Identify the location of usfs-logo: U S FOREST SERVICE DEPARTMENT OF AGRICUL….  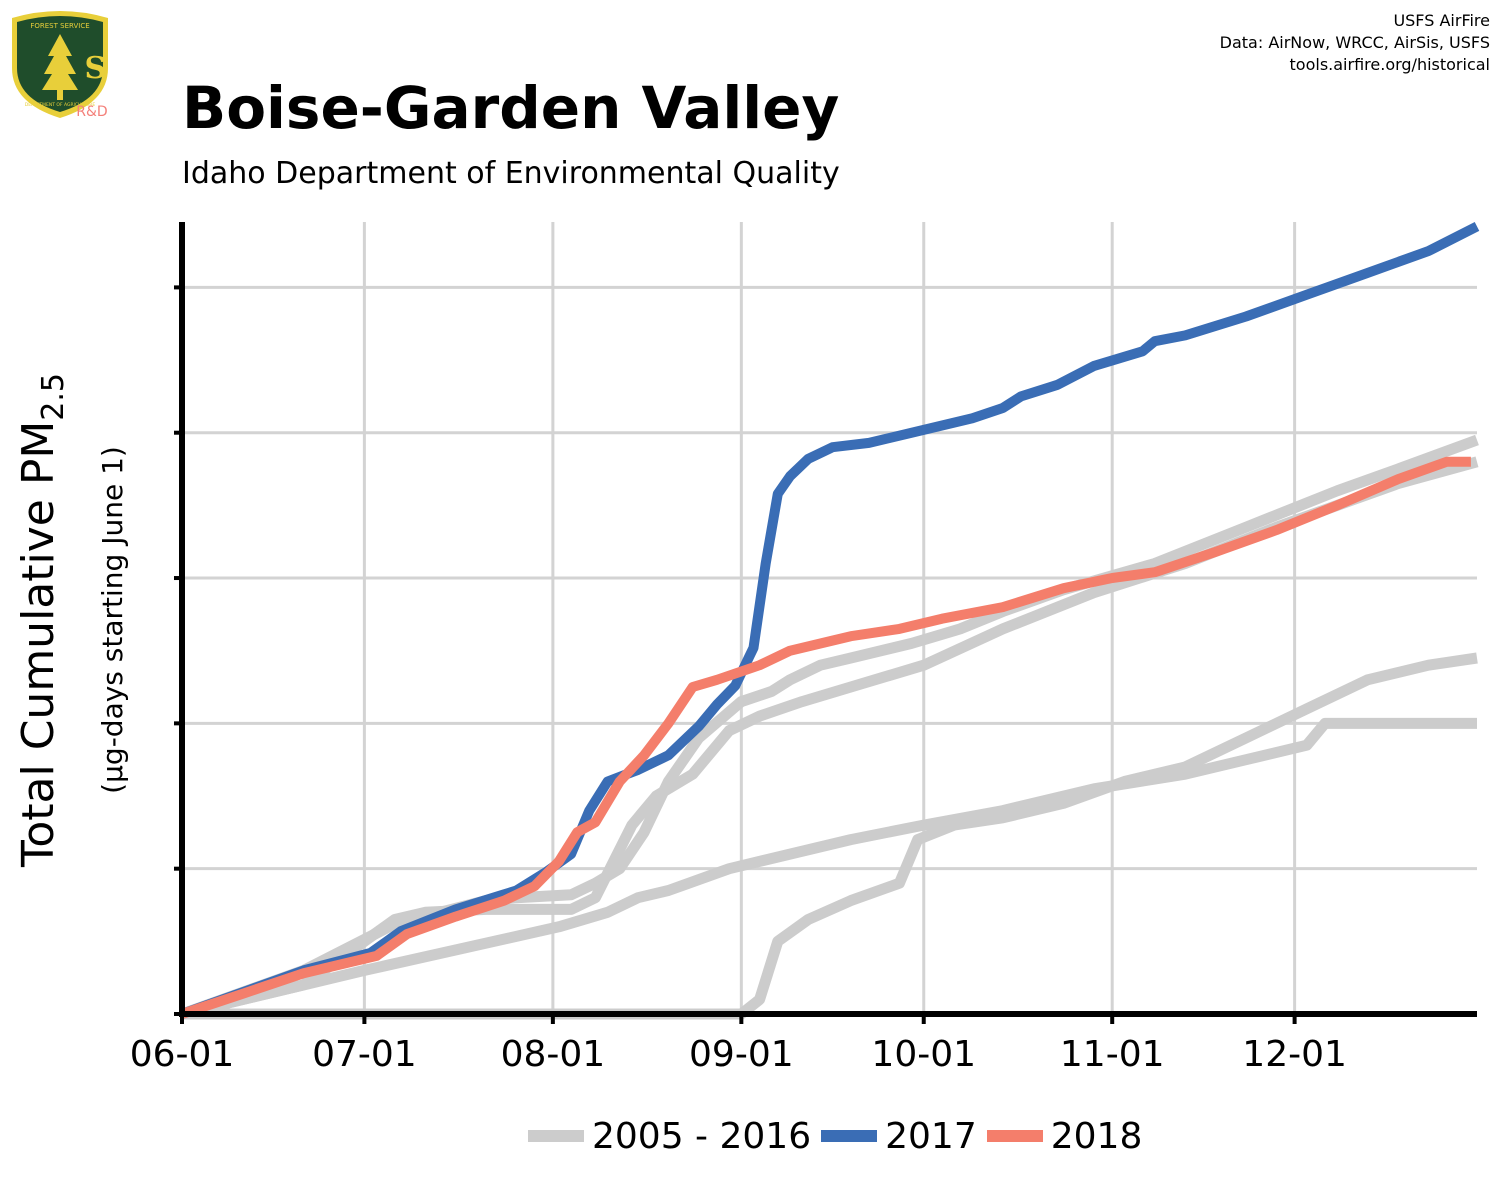
(60, 65).